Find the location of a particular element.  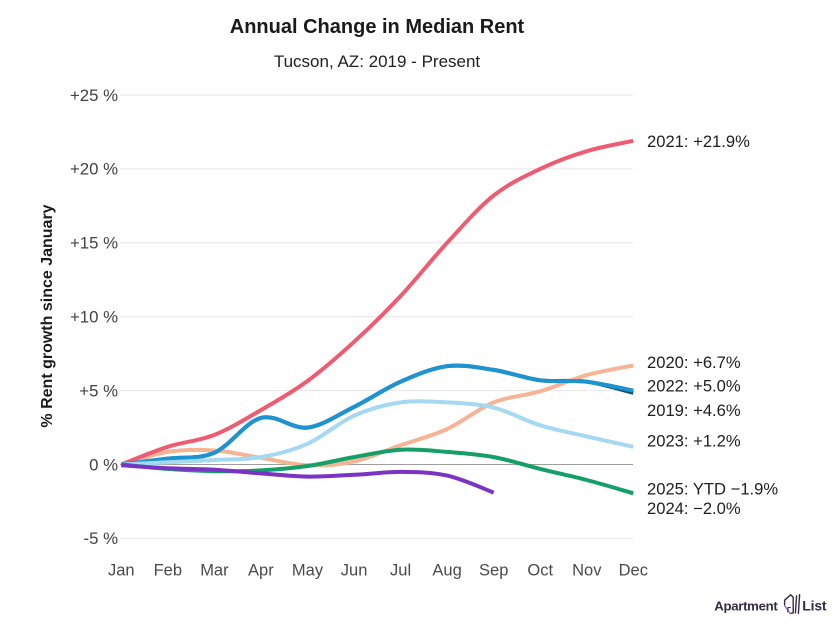

svg-text: Jan is located at coordinates (121, 571).